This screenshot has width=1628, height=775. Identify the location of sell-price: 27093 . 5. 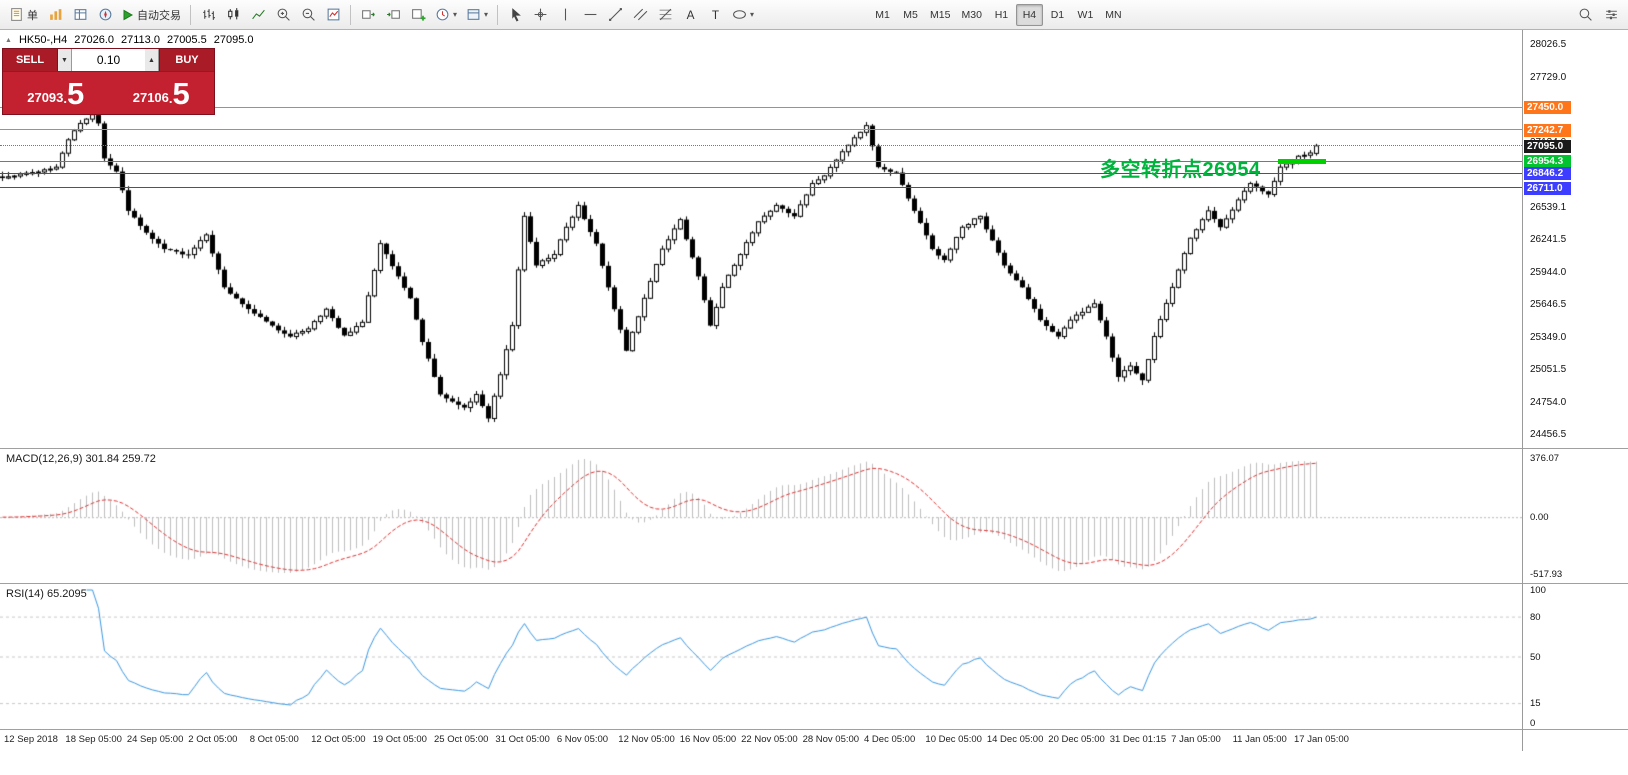
(56, 93).